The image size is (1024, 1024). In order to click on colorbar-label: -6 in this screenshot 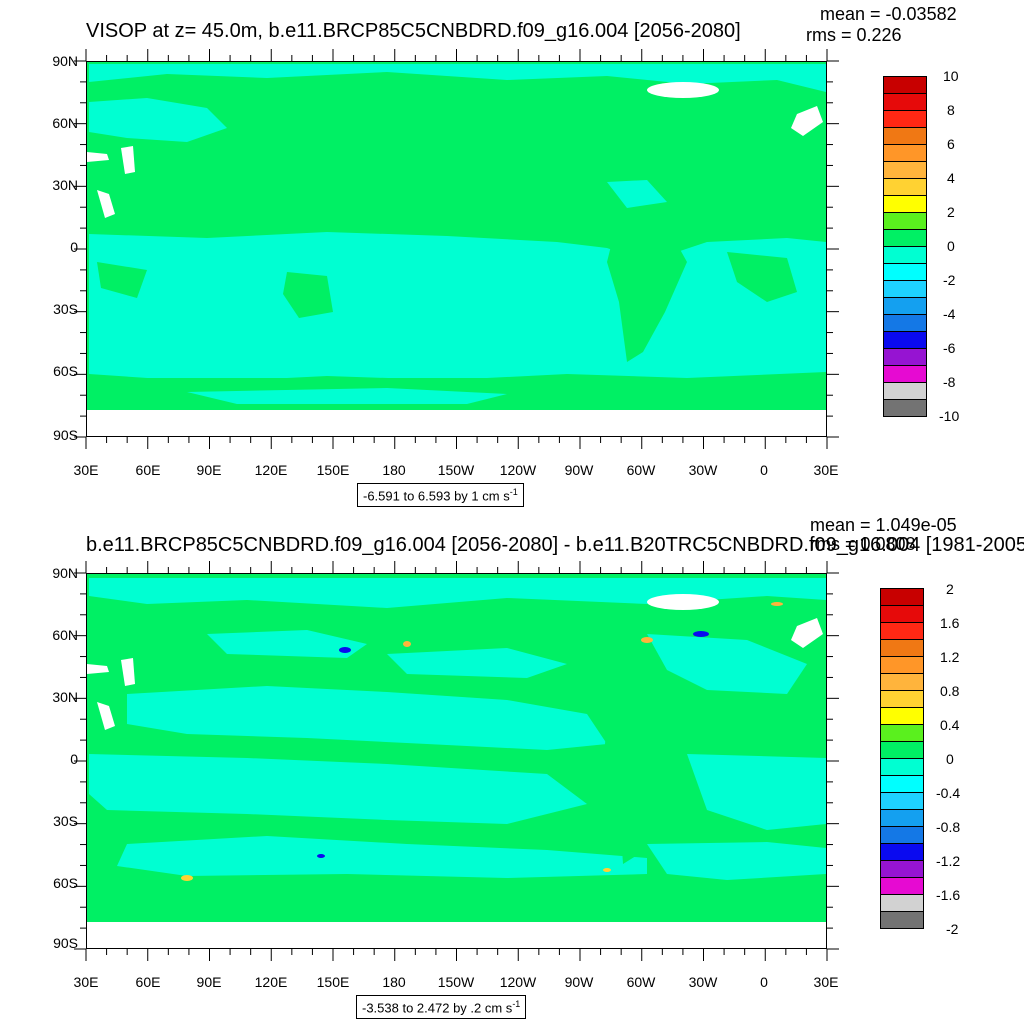, I will do `click(949, 348)`.